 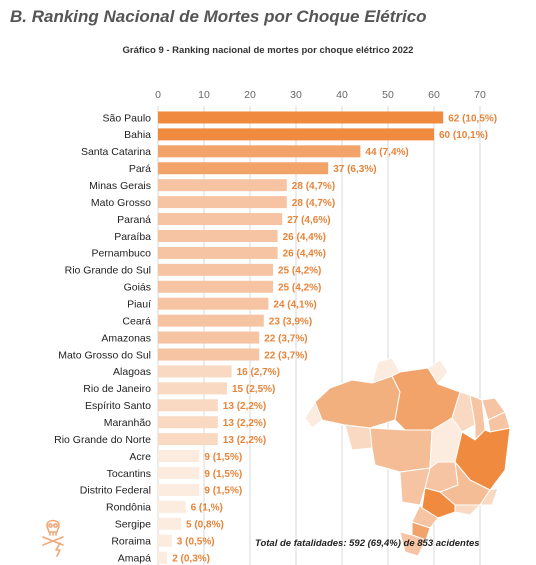 What do you see at coordinates (386, 152) in the screenshot?
I see `data-label: 44 (7,4%)` at bounding box center [386, 152].